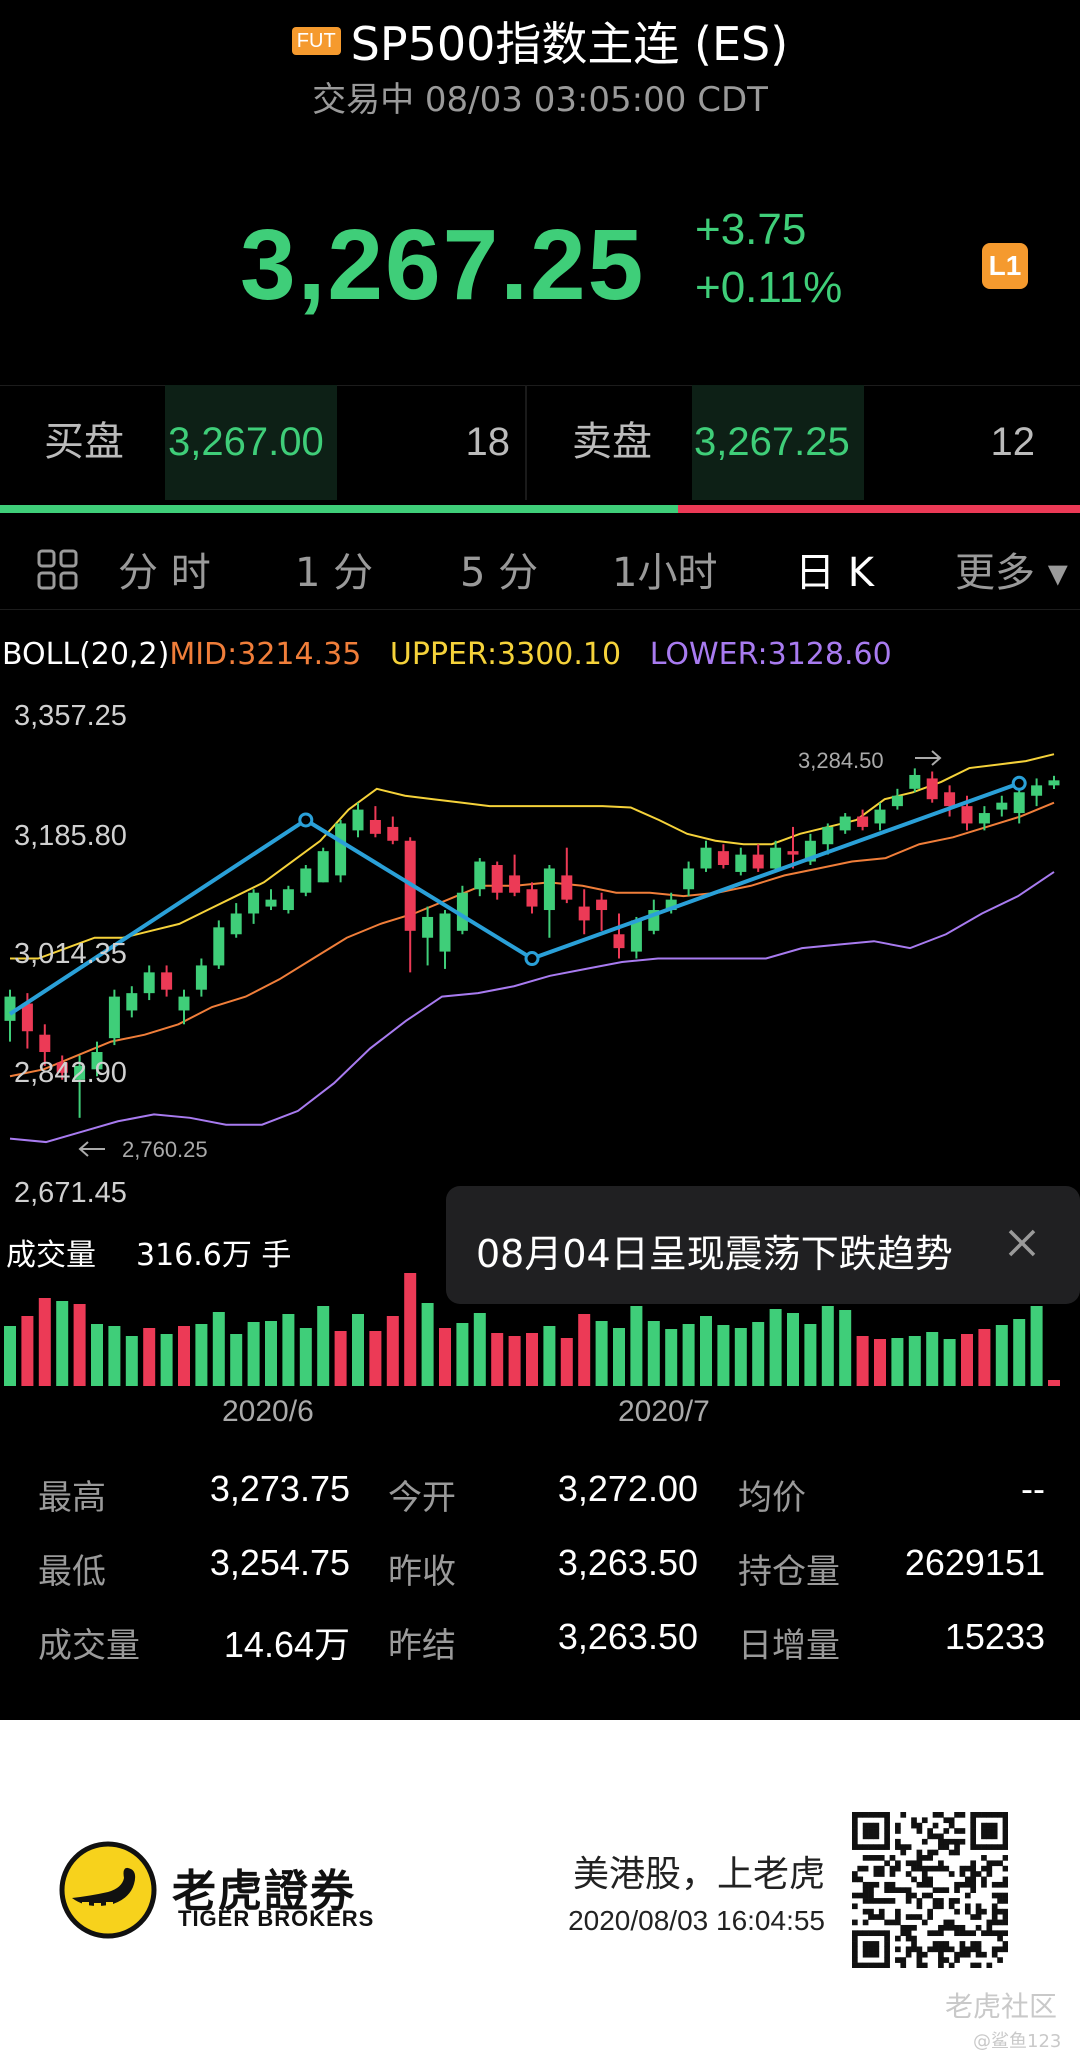 The image size is (1080, 2064). I want to click on tab-5min: 5 分, so click(499, 573).